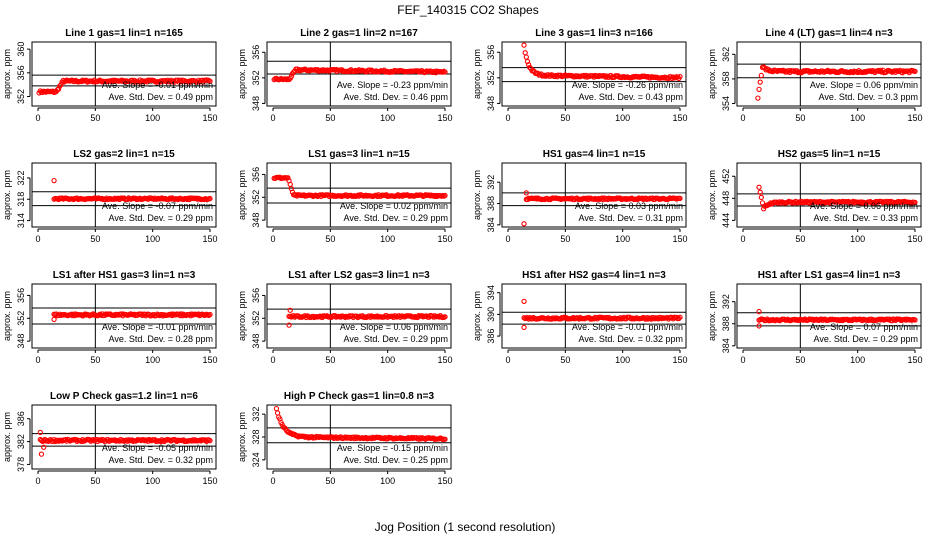 The image size is (936, 540). Describe the element at coordinates (467, 10) in the screenshot. I see `figure-title: FEF_140315 CO2 Shapes` at that location.